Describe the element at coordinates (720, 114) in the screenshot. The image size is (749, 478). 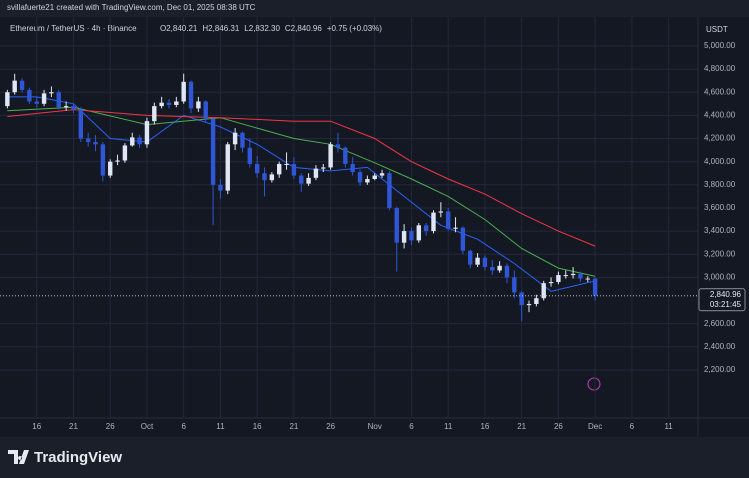
I see `y-tick-label: 4,400.00` at that location.